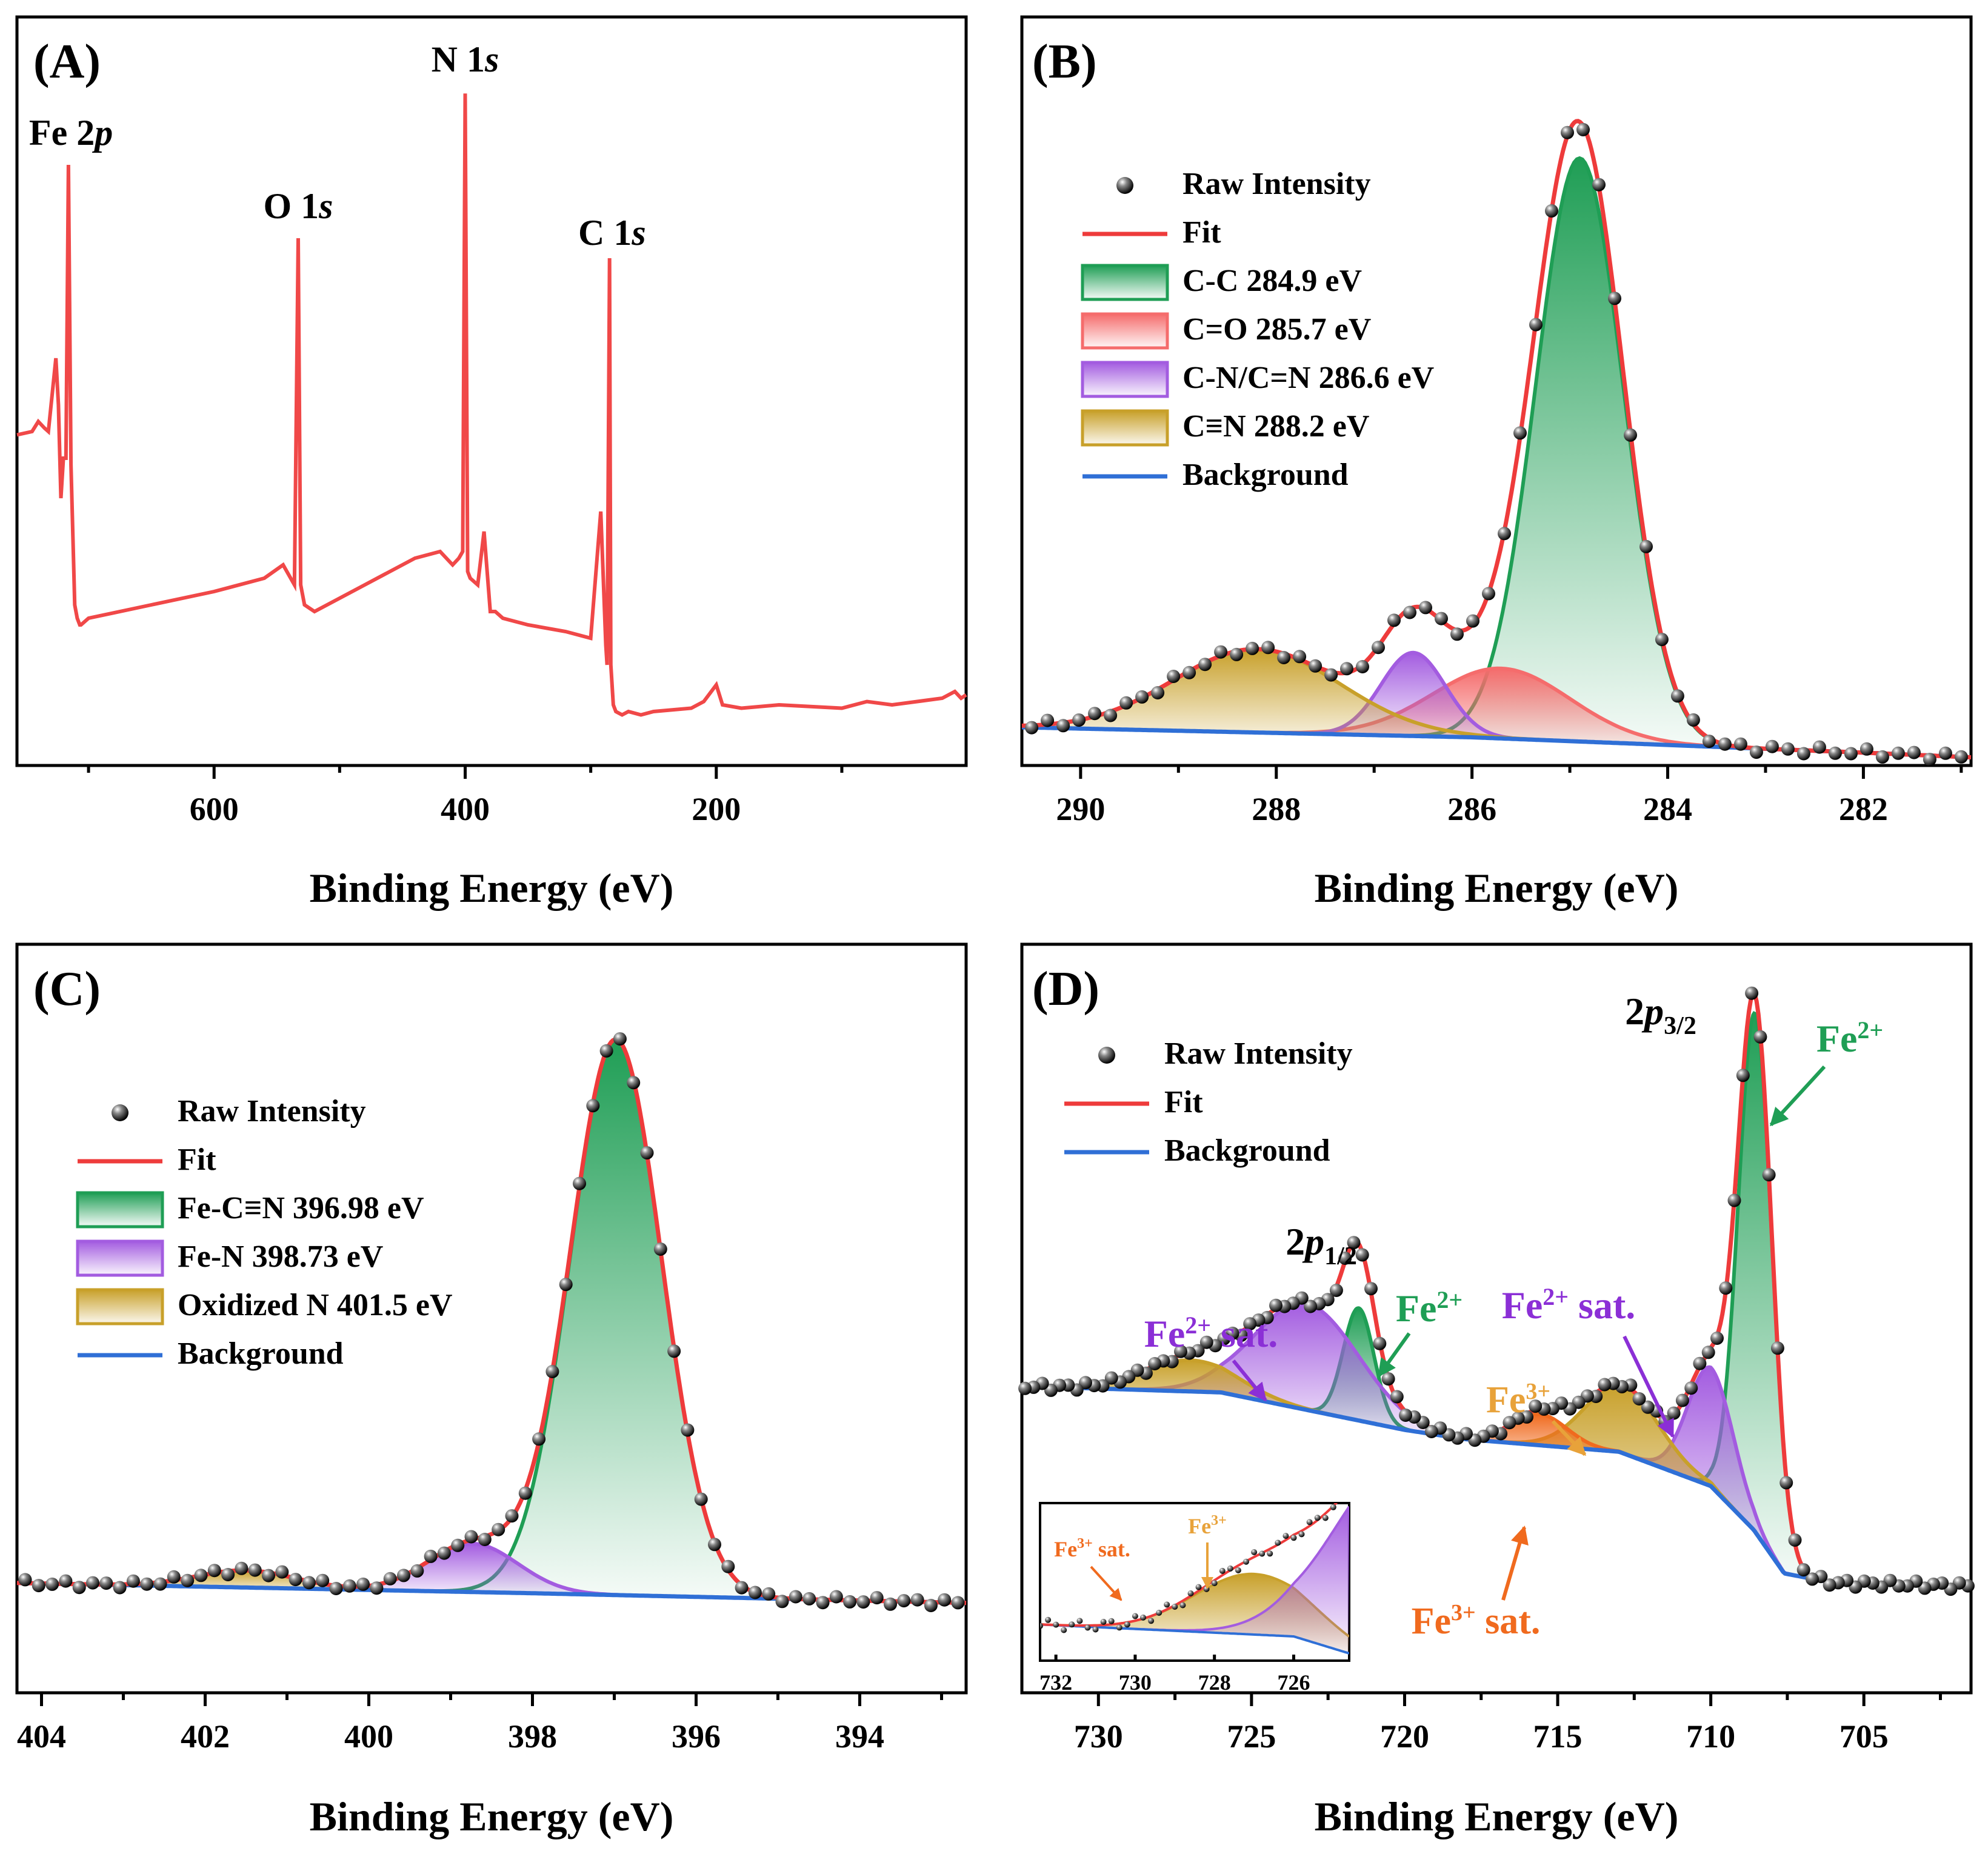  Describe the element at coordinates (1293, 1682) in the screenshot. I see `inset-xtick-label-3: 726` at that location.